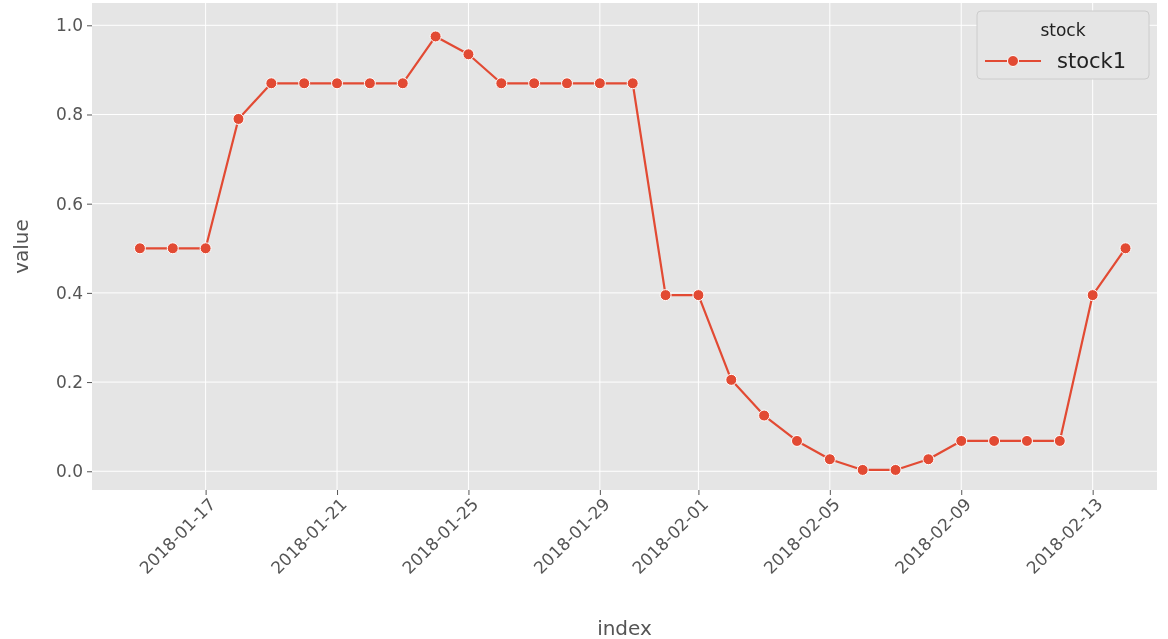  What do you see at coordinates (69, 292) in the screenshot?
I see `y-tick-label: 0.4` at bounding box center [69, 292].